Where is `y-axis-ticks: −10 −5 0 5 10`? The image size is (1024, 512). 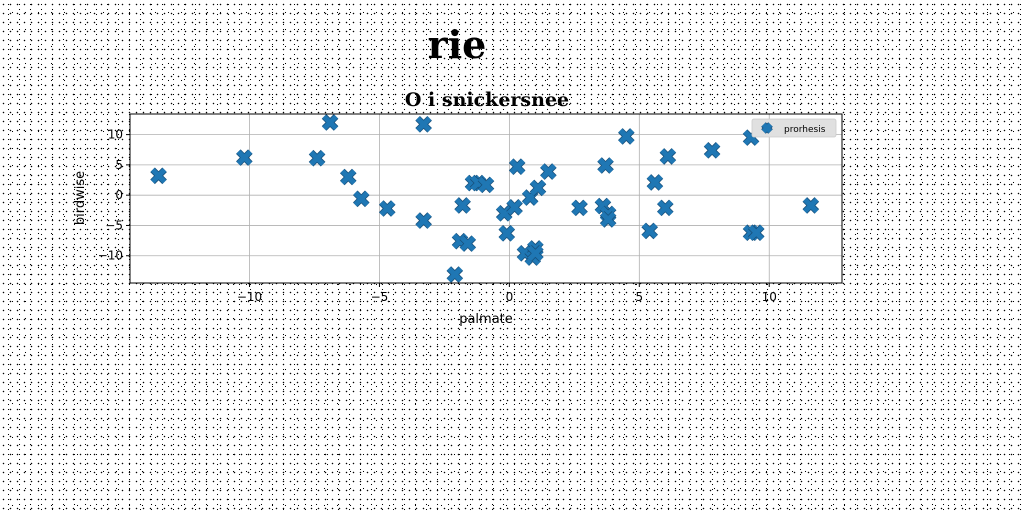
y-axis-ticks: −10 −5 0 5 10 is located at coordinates (114, 195).